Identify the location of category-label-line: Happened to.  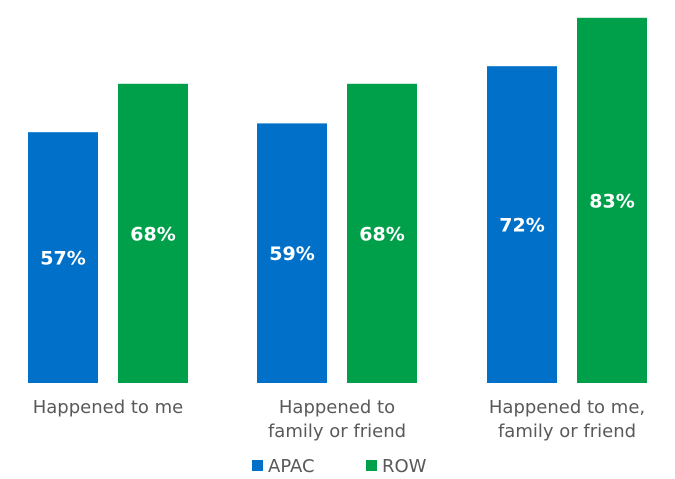
(337, 407).